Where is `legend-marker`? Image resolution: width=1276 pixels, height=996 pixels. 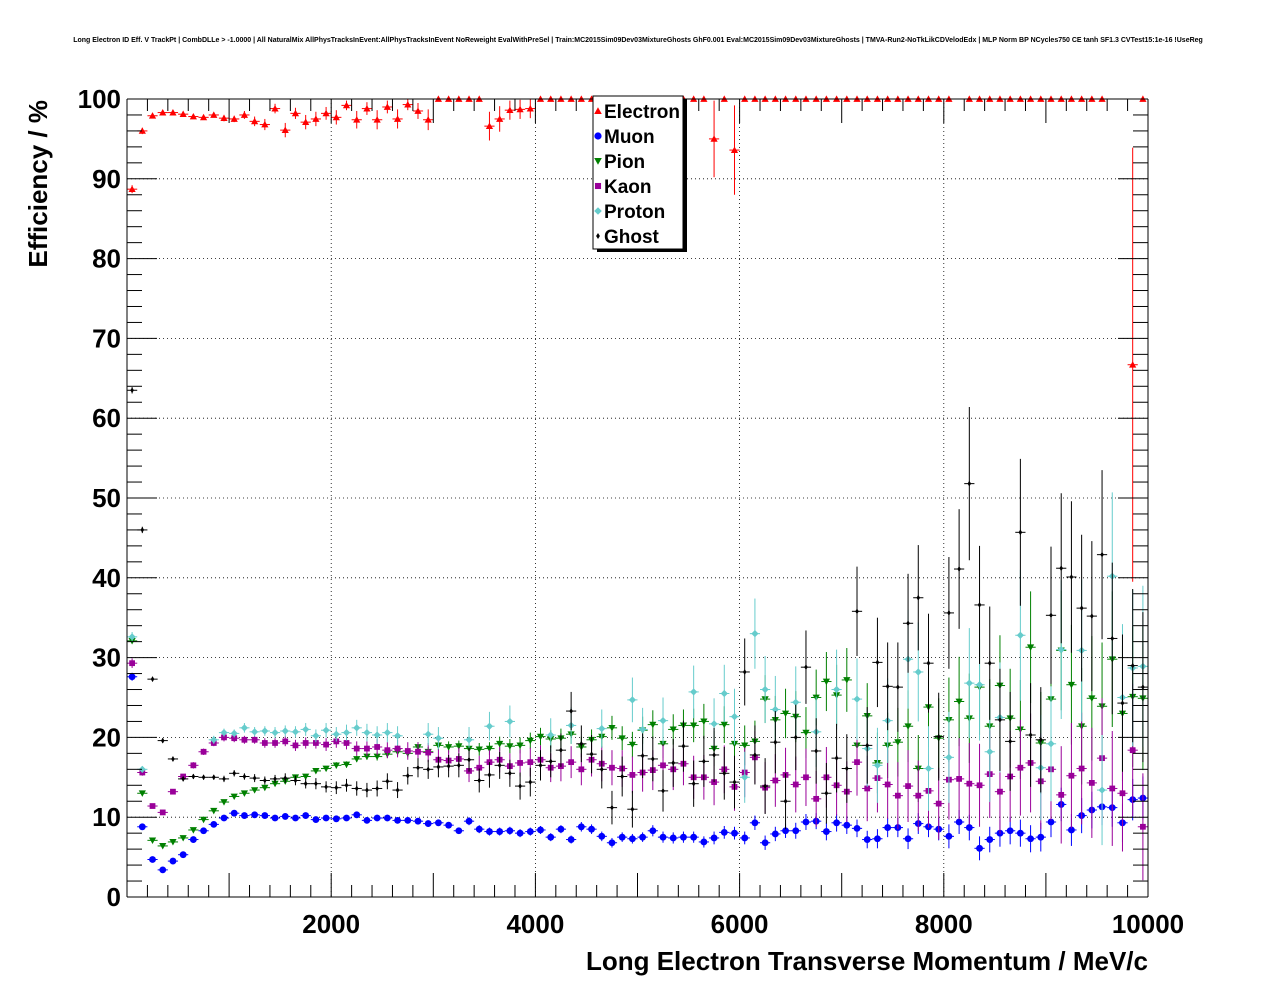
legend-marker is located at coordinates (598, 211).